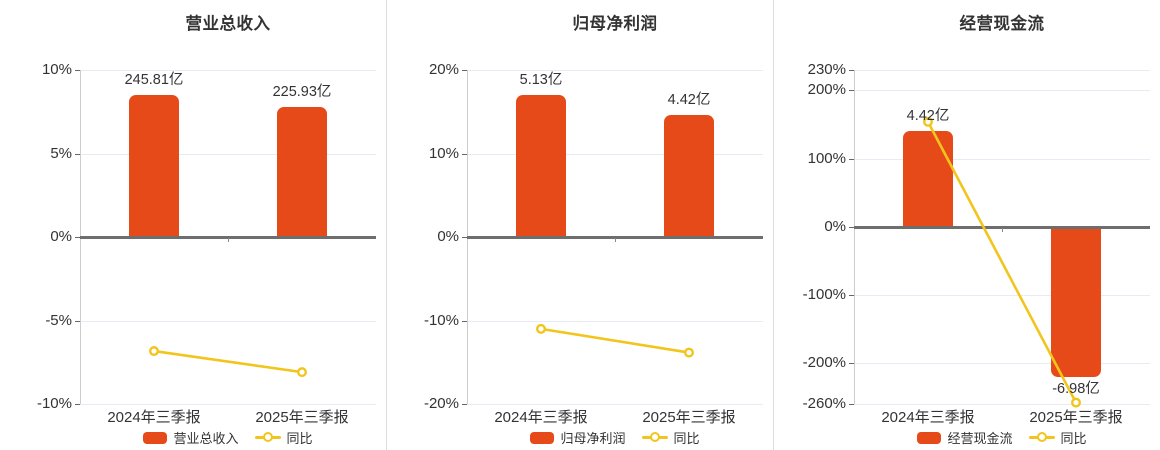  What do you see at coordinates (826, 90) in the screenshot?
I see `y-tick-label: 200%` at bounding box center [826, 90].